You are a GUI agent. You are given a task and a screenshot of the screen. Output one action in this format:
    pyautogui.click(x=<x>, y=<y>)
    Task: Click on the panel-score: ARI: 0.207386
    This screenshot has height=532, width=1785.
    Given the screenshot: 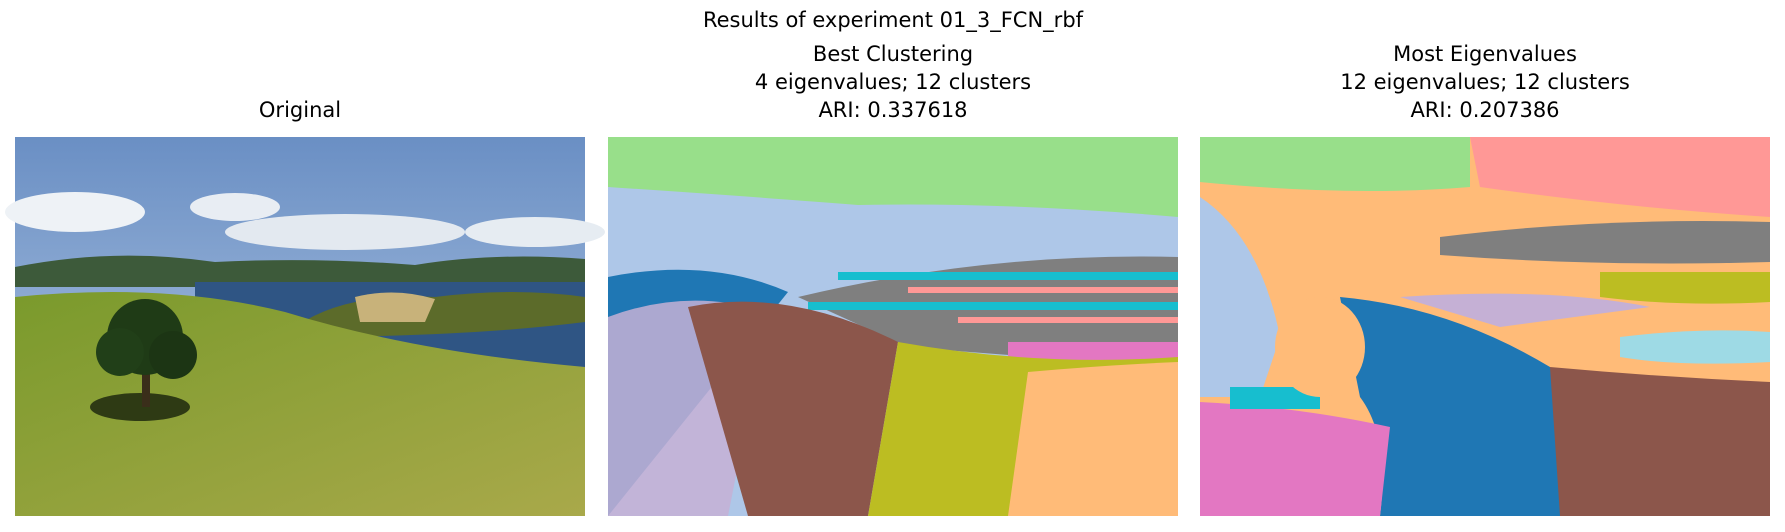 What is the action you would take?
    pyautogui.click(x=1484, y=110)
    